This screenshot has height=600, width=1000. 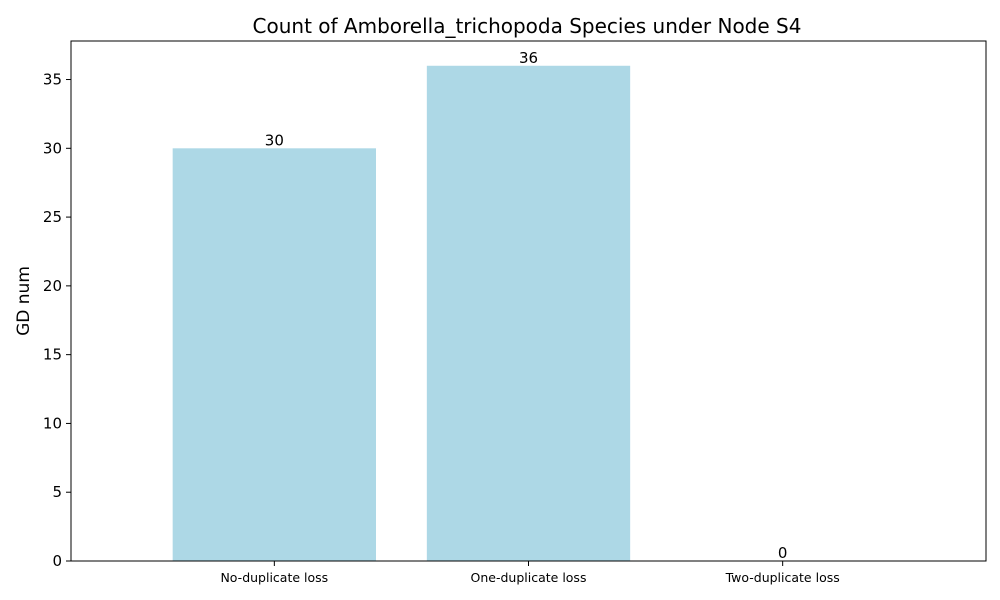 I want to click on bar-value-label: 36, so click(x=528, y=58).